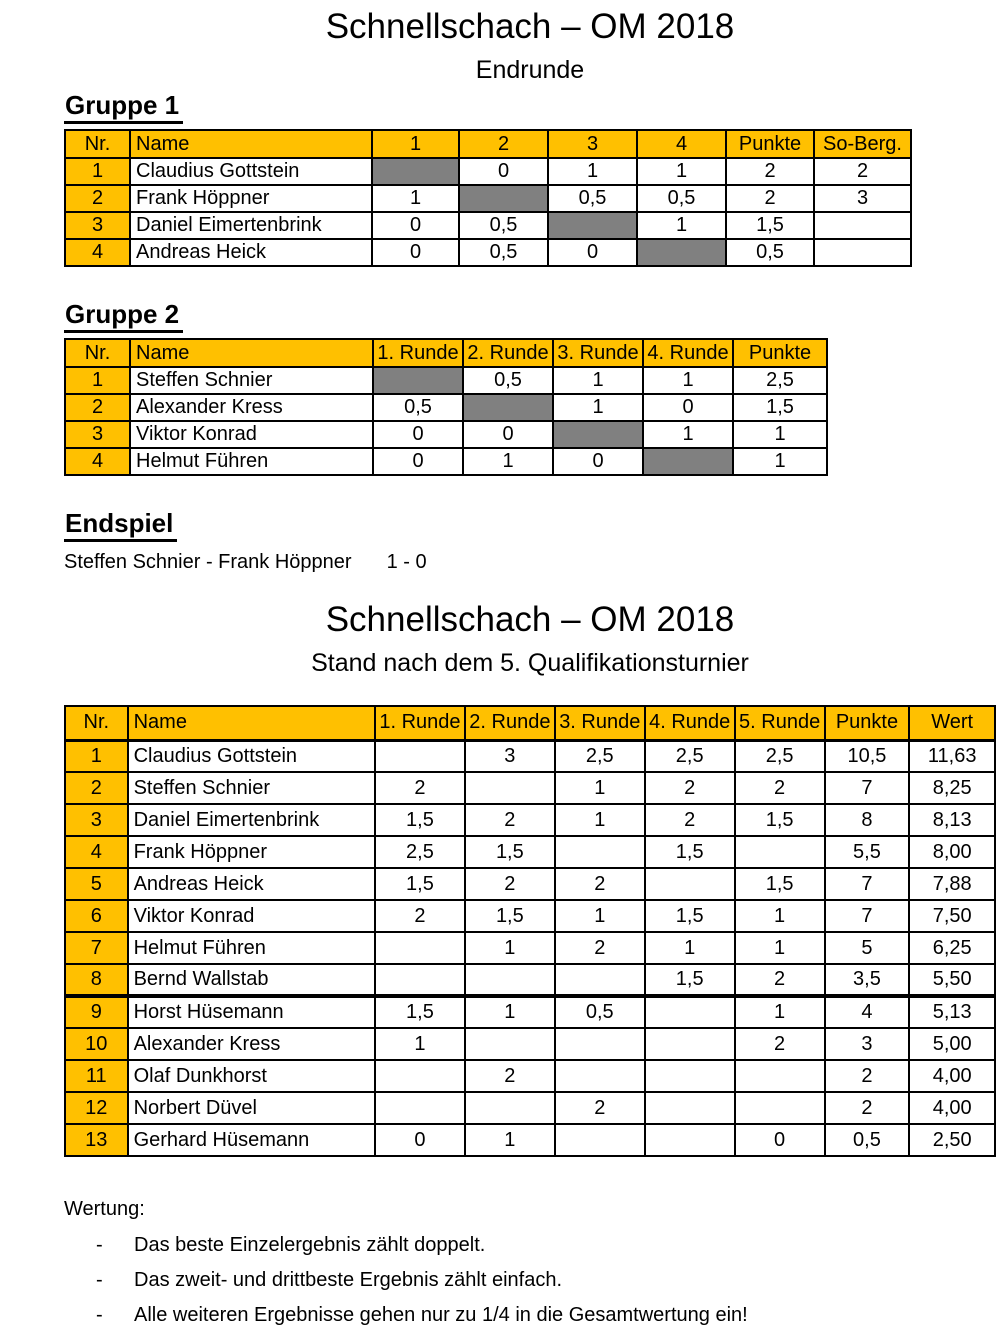 The width and height of the screenshot is (997, 1326). Describe the element at coordinates (952, 723) in the screenshot. I see `column-header-wert: Wert` at that location.